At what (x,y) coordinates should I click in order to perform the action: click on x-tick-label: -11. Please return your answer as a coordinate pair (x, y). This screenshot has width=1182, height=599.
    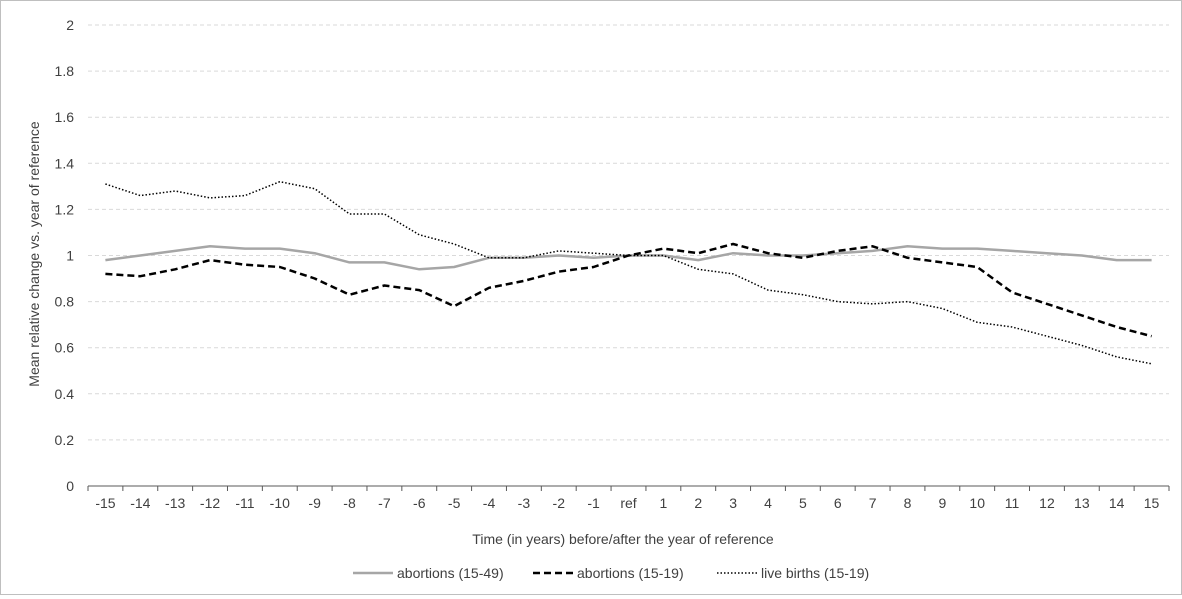
    Looking at the image, I should click on (244, 503).